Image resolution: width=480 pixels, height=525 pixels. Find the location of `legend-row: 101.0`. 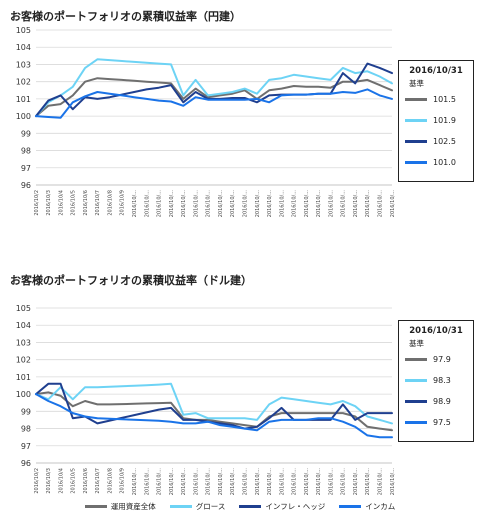

legend-row: 101.0 is located at coordinates (436, 162).